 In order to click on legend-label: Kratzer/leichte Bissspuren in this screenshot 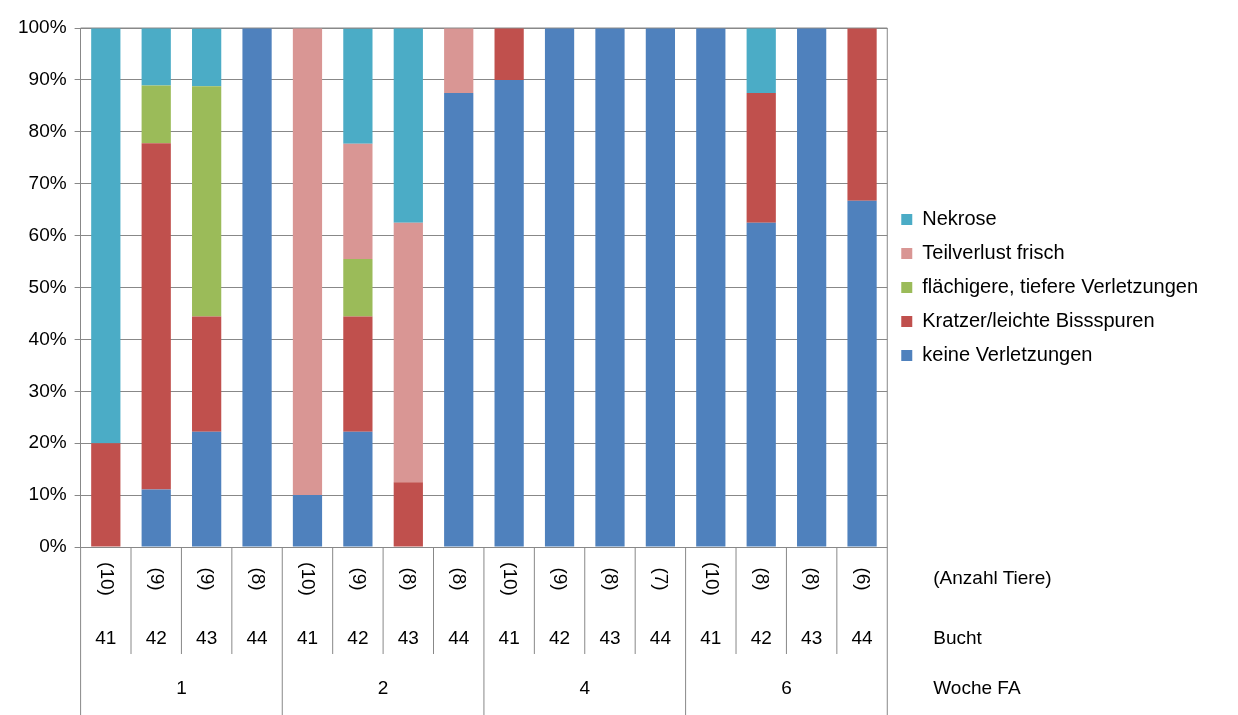, I will do `click(1038, 320)`.